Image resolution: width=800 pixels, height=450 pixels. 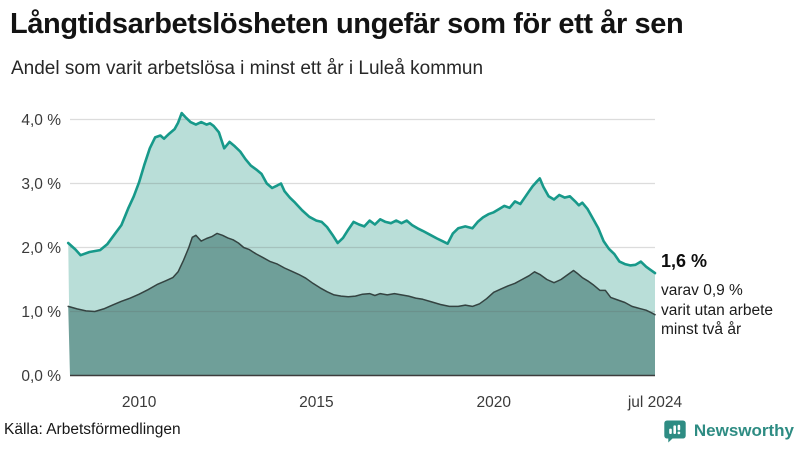 What do you see at coordinates (701, 329) in the screenshot?
I see `note-line-3: minst två år` at bounding box center [701, 329].